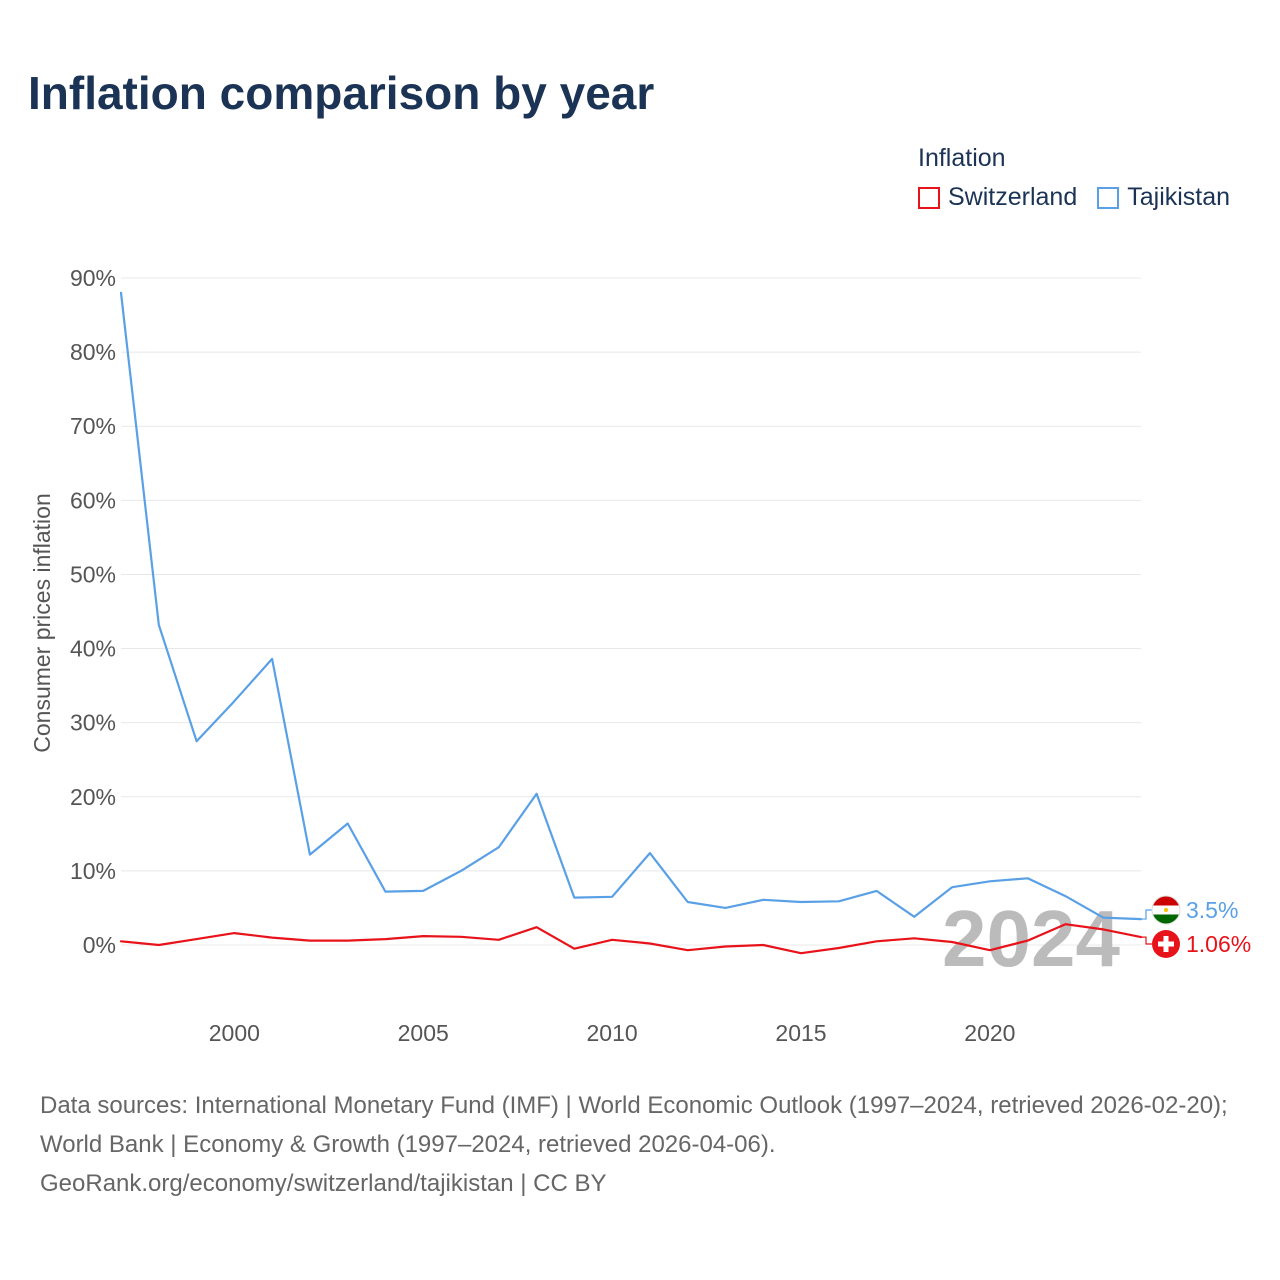 This screenshot has height=1280, width=1280. I want to click on legend-item-switzerland: Switzerland, so click(997, 197).